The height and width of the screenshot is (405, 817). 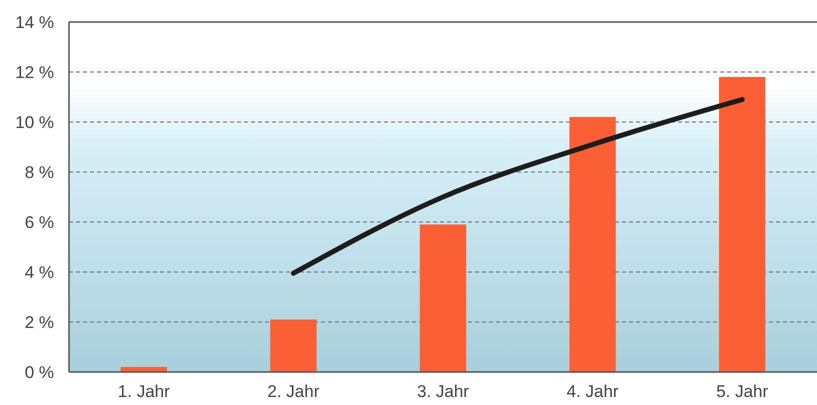 What do you see at coordinates (34, 72) in the screenshot?
I see `y-tick-label: 12 %` at bounding box center [34, 72].